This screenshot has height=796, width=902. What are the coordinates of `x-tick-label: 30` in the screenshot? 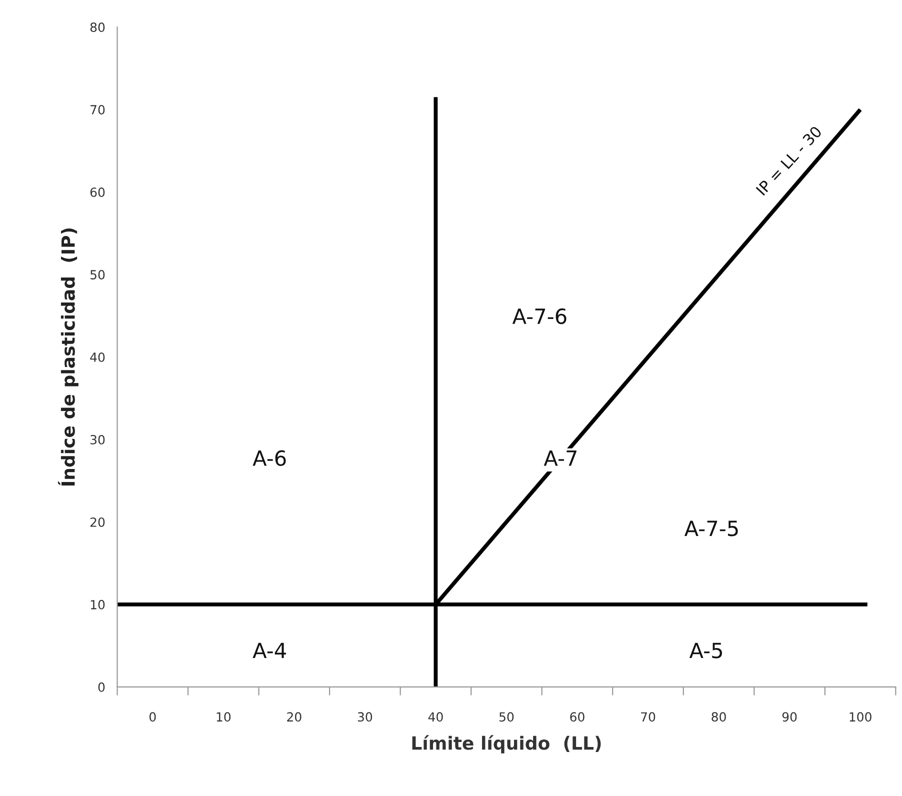 It's located at (365, 717).